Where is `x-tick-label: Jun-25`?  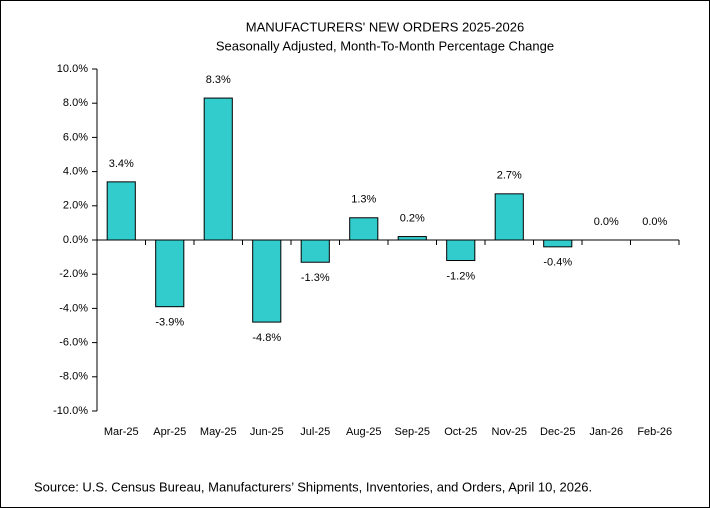 x-tick-label: Jun-25 is located at coordinates (267, 432).